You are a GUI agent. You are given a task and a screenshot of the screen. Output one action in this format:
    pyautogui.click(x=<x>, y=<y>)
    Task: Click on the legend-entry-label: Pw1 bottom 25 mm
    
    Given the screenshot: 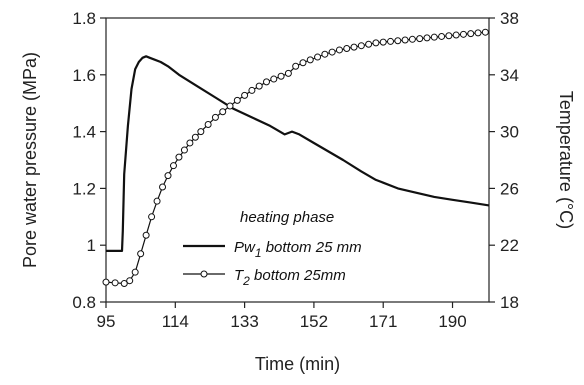 What is the action you would take?
    pyautogui.click(x=298, y=249)
    